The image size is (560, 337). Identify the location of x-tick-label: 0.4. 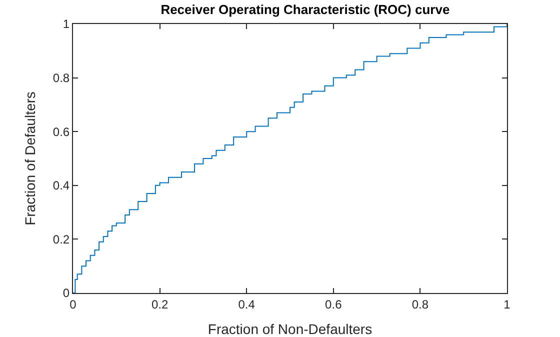
(247, 304).